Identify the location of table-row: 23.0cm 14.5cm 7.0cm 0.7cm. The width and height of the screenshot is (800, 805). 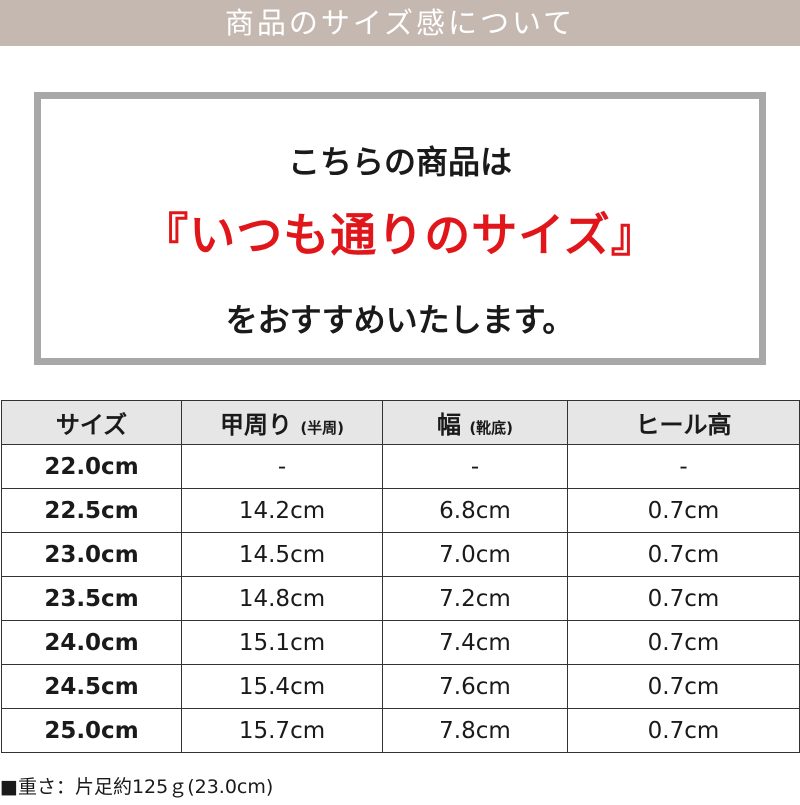
(400, 554).